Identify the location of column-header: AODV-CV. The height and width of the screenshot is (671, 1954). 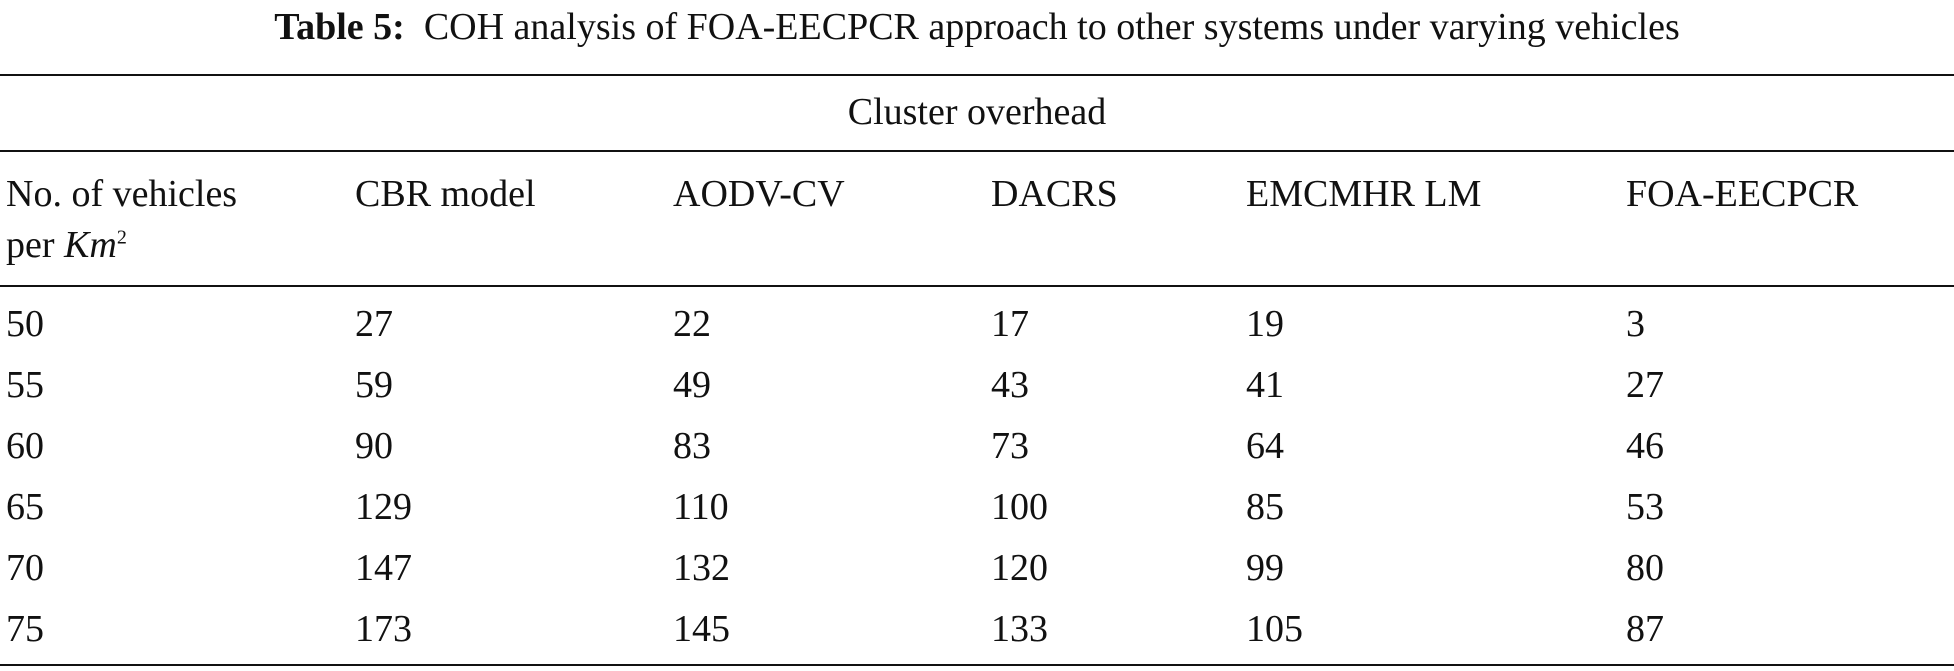
(759, 194).